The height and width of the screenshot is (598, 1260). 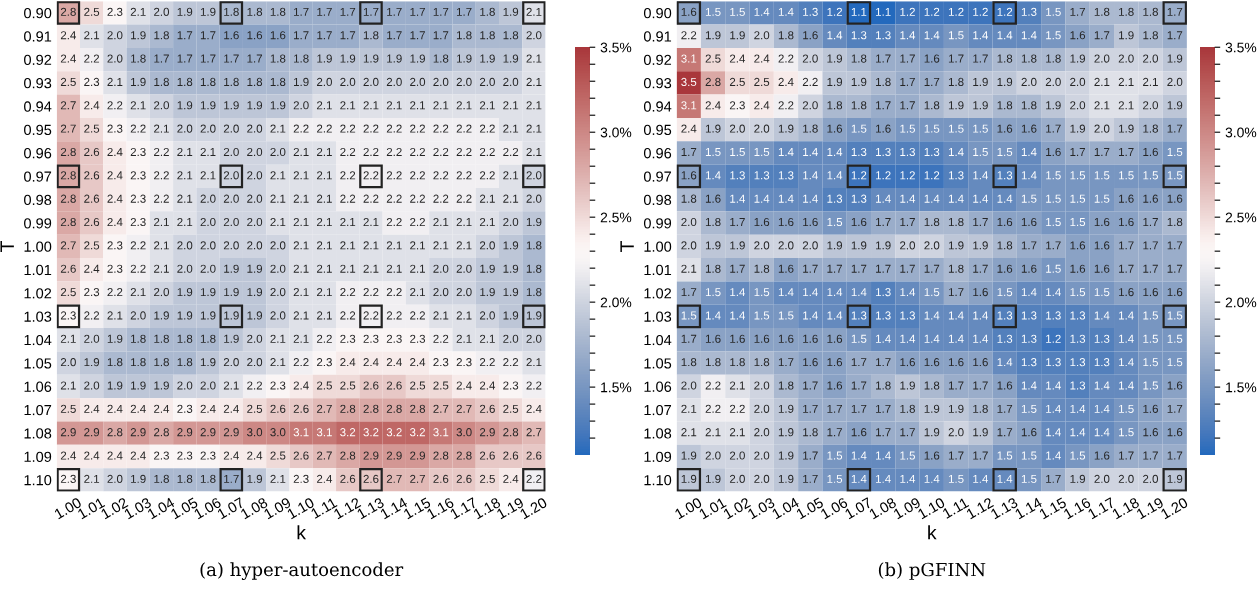 What do you see at coordinates (38, 13) in the screenshot?
I see `y-tick-label: 0.90` at bounding box center [38, 13].